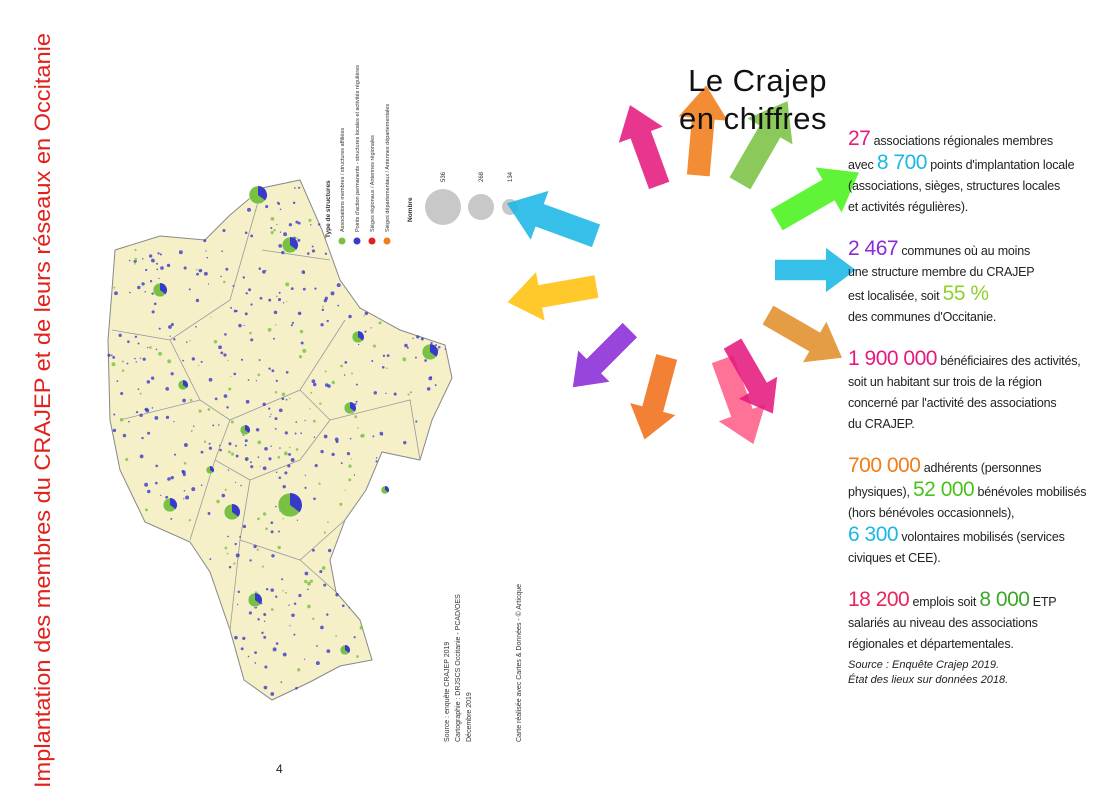  What do you see at coordinates (965, 293) in the screenshot?
I see `stat-figure: 55 %` at bounding box center [965, 293].